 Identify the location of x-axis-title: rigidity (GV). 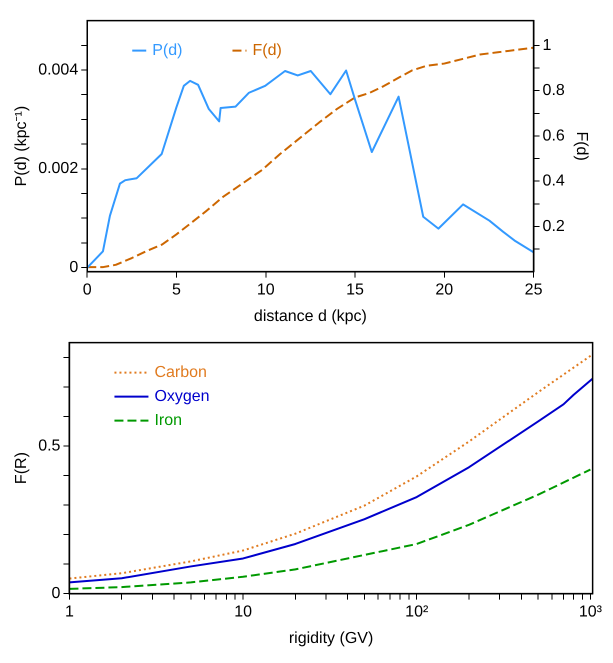
(331, 638).